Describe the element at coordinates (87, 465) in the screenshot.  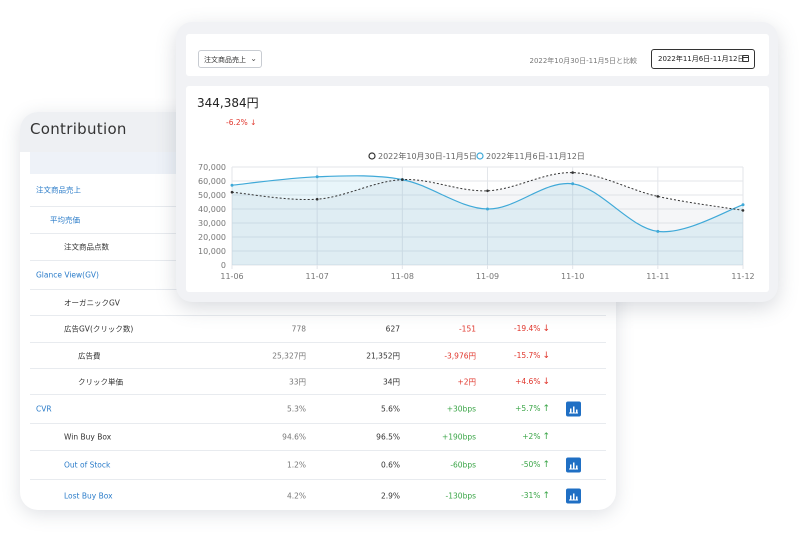
I see `row-label: Out of Stock` at that location.